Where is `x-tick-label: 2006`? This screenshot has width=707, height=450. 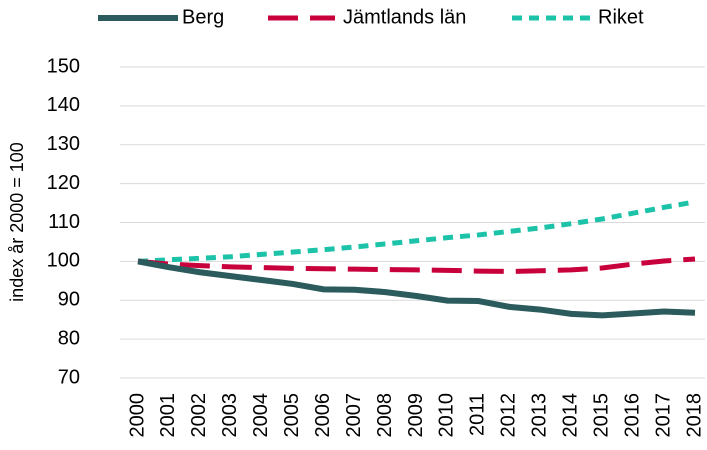
x-tick-label: 2006 is located at coordinates (323, 415).